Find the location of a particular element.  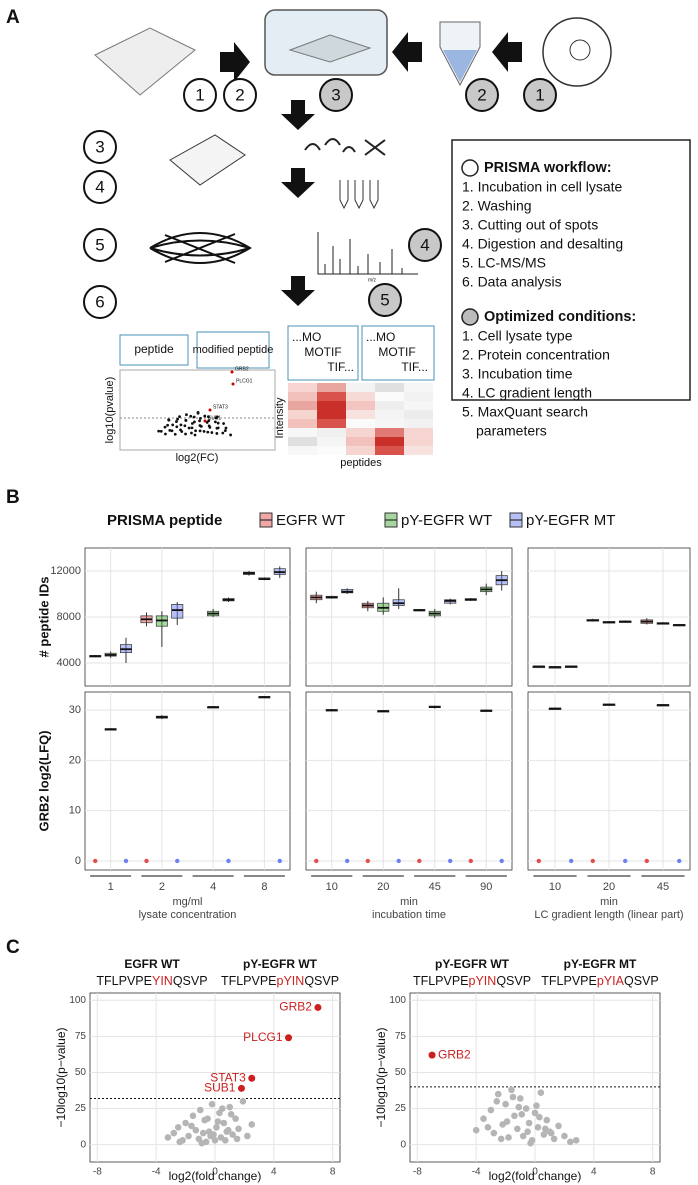

x-tick-label: 4 is located at coordinates (594, 1172).